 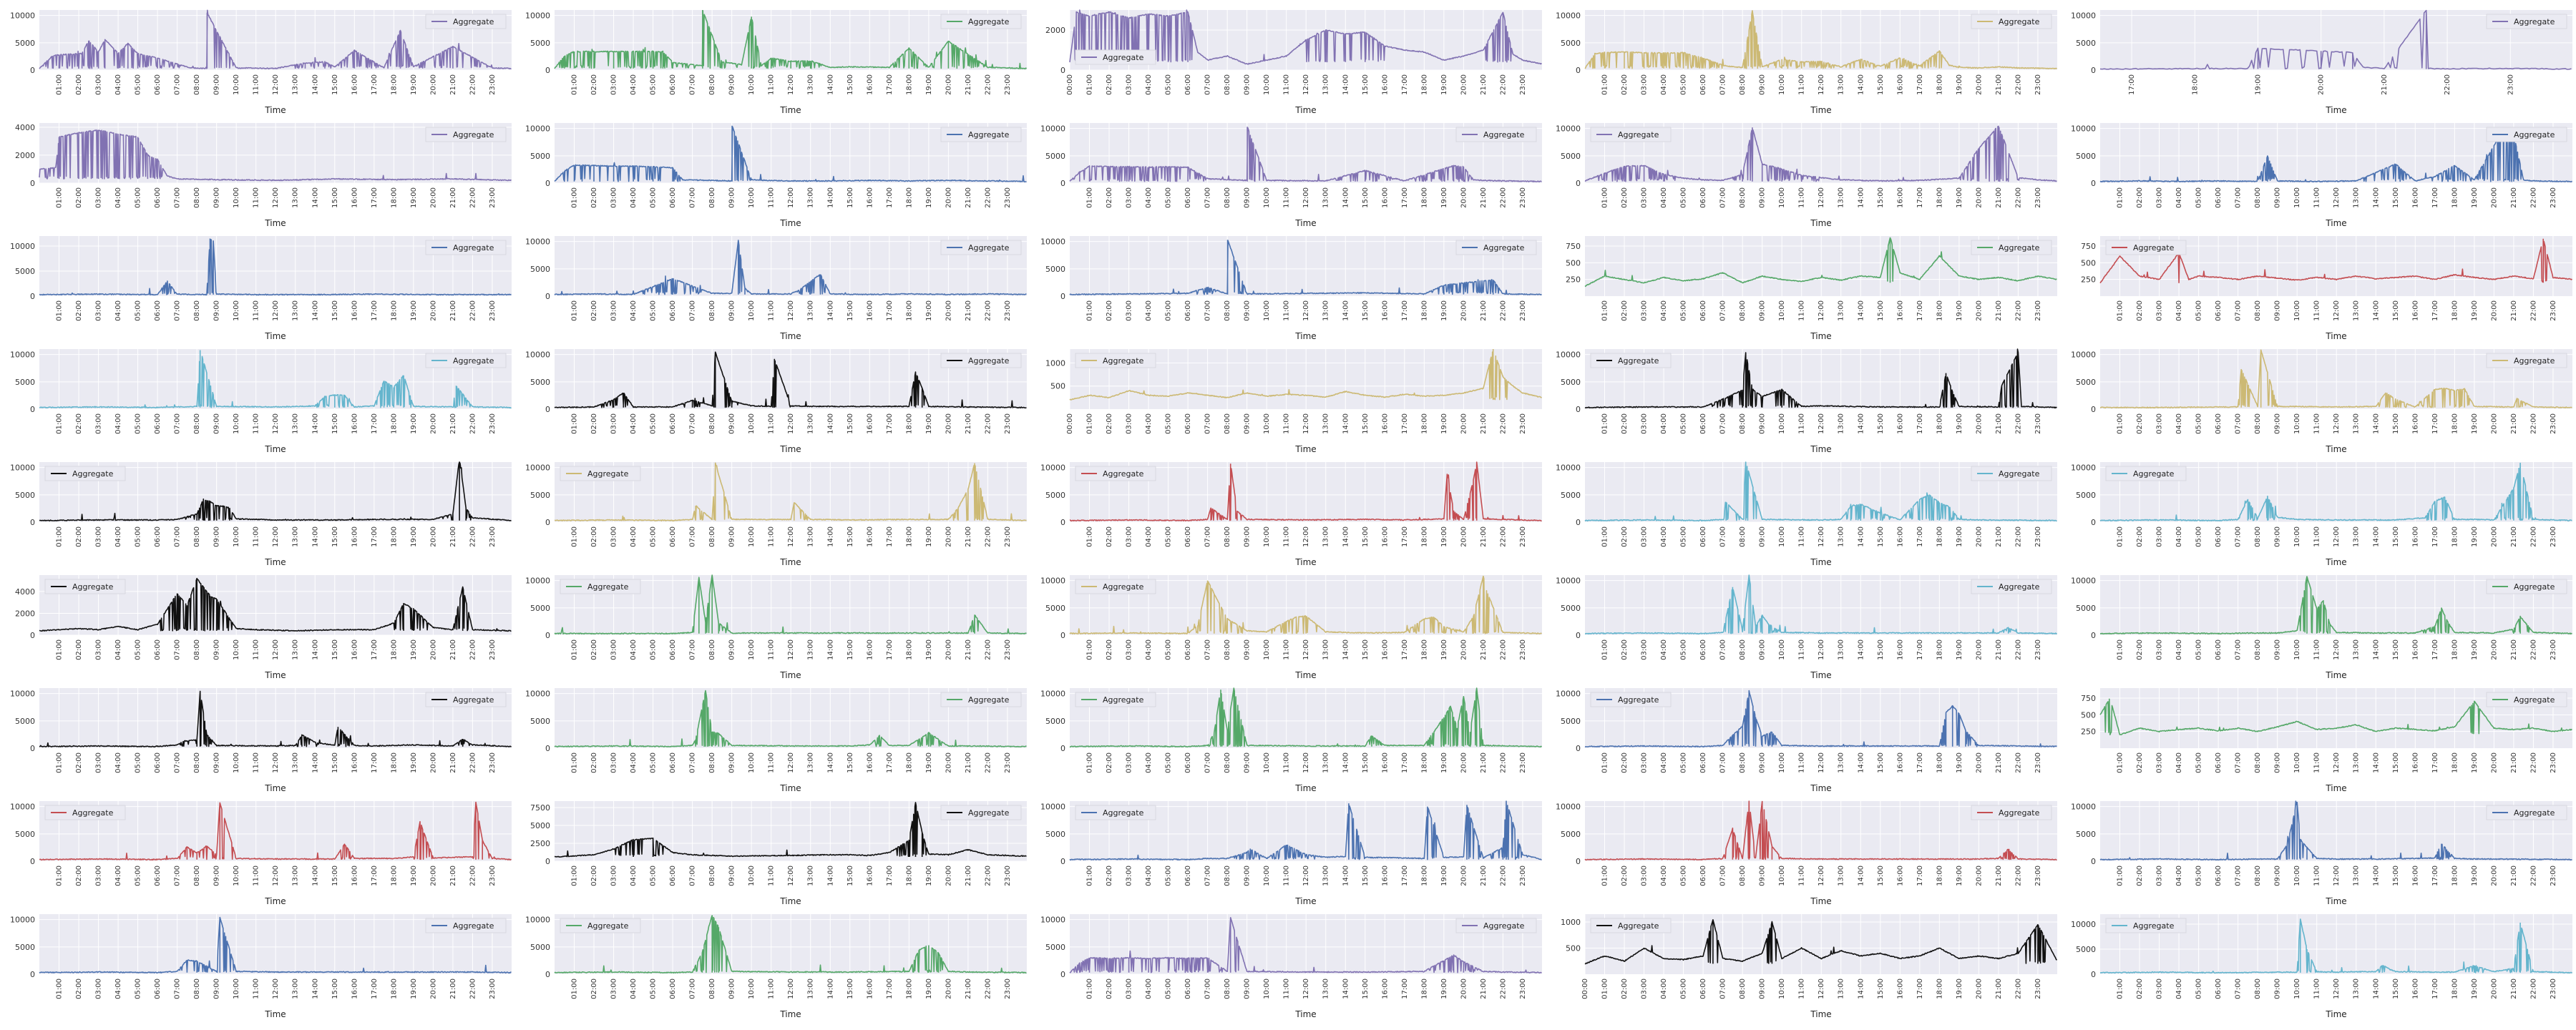 What do you see at coordinates (1503, 536) in the screenshot?
I see `x-tick-label: 22:00` at bounding box center [1503, 536].